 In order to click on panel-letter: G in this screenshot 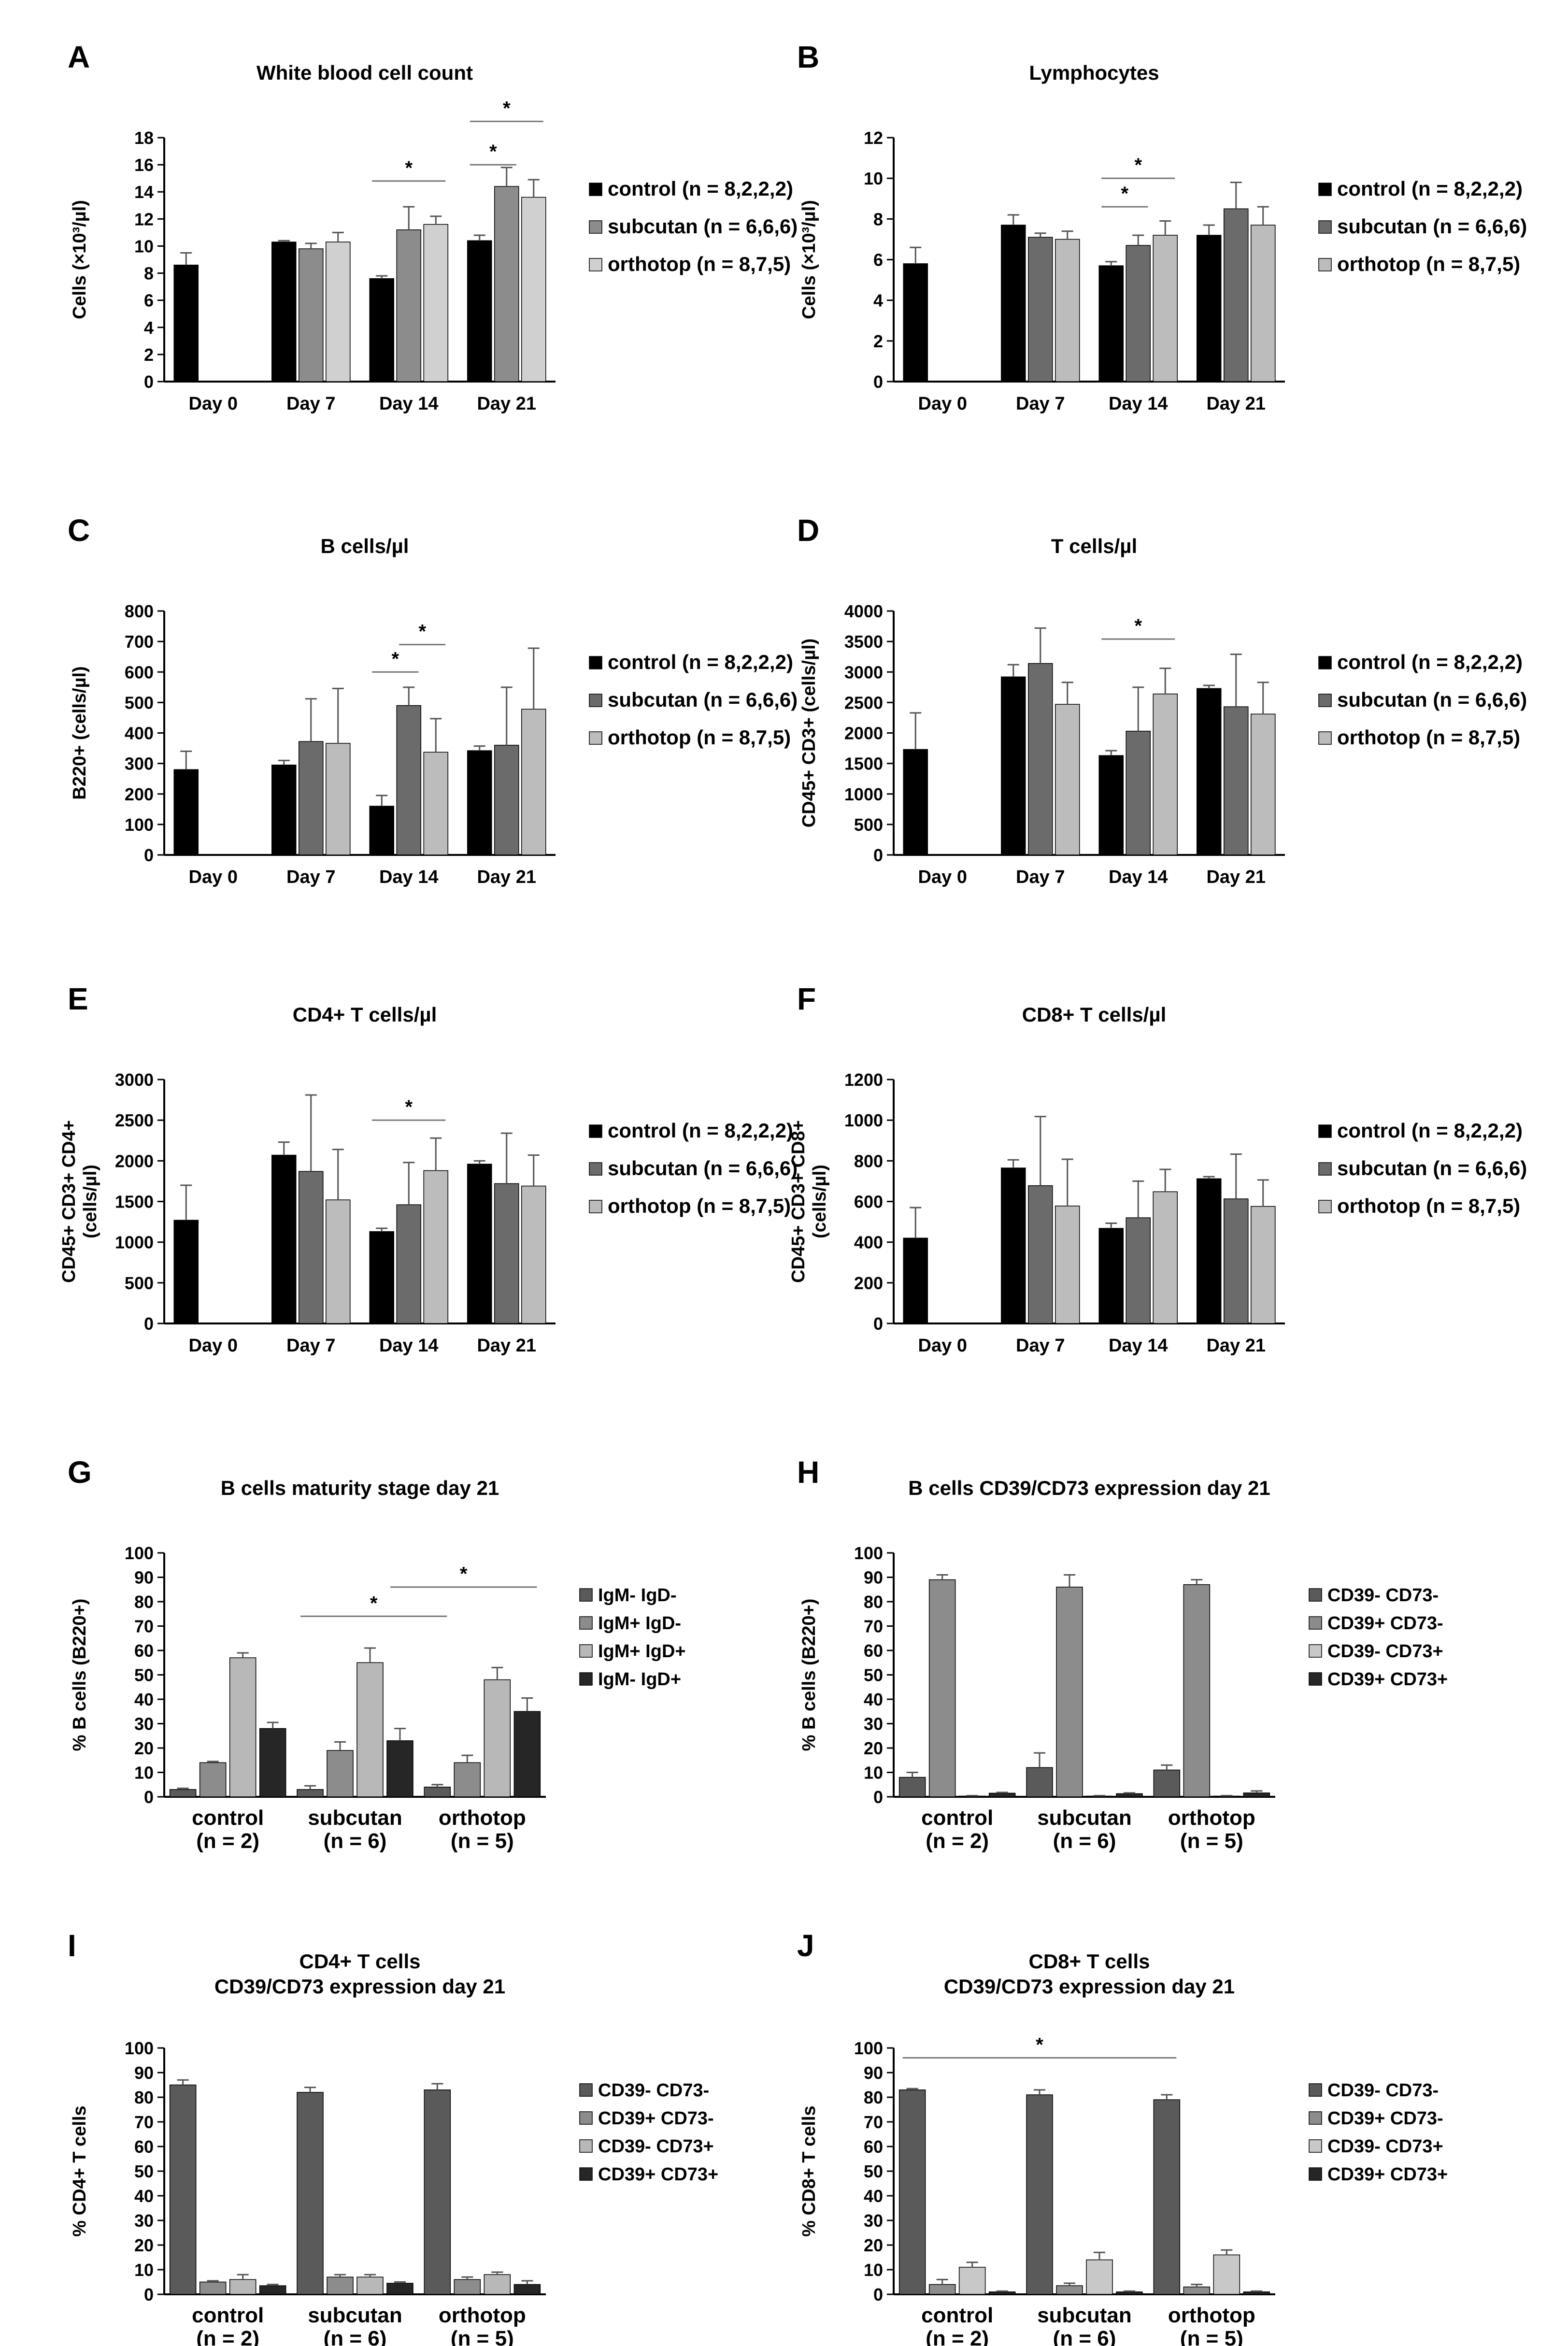, I will do `click(80, 1473)`.